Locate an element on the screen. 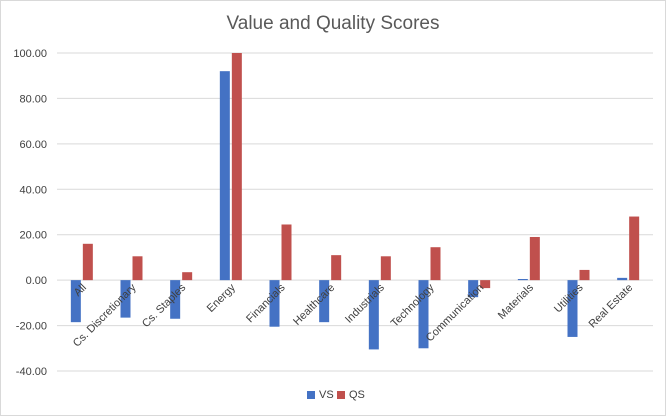  bar-qs-financials is located at coordinates (286, 252).